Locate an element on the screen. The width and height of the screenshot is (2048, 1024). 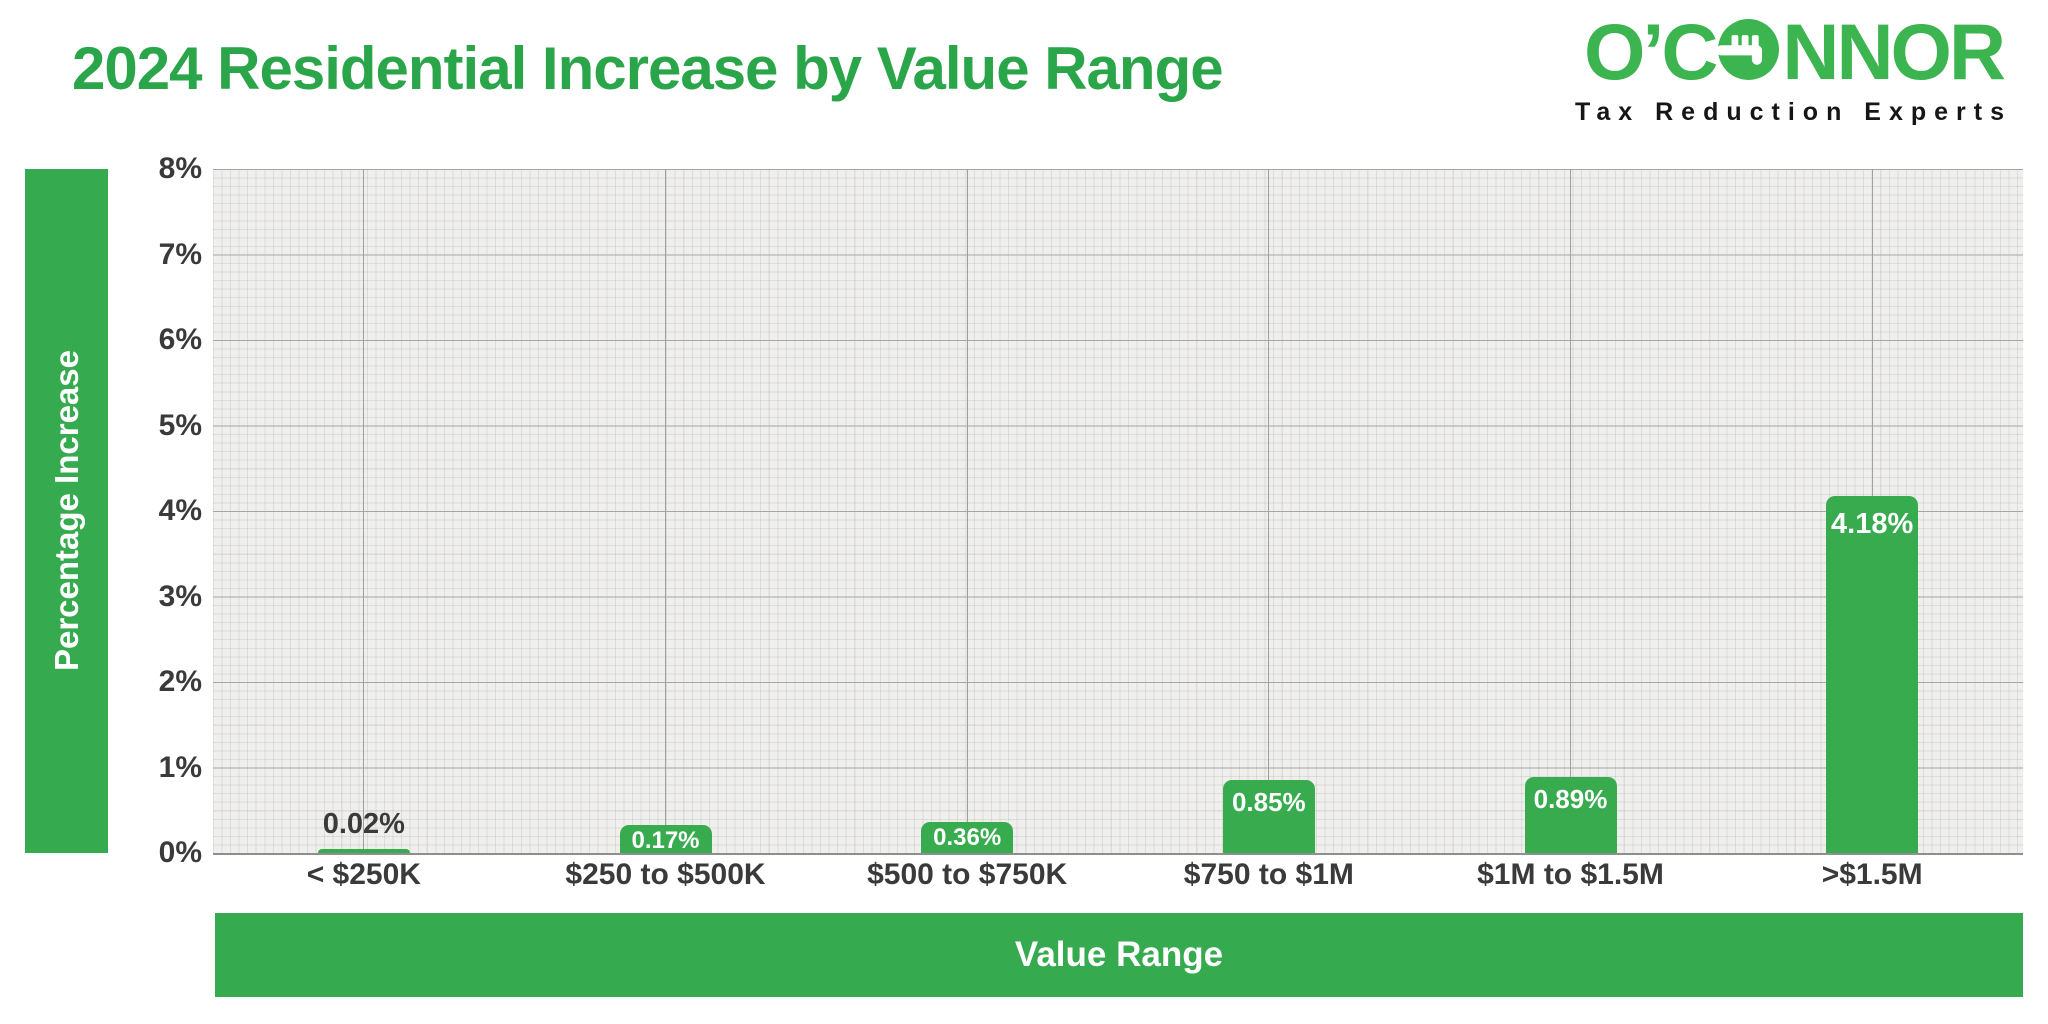
x-axis-tick-label: >$1.5M is located at coordinates (1872, 874).